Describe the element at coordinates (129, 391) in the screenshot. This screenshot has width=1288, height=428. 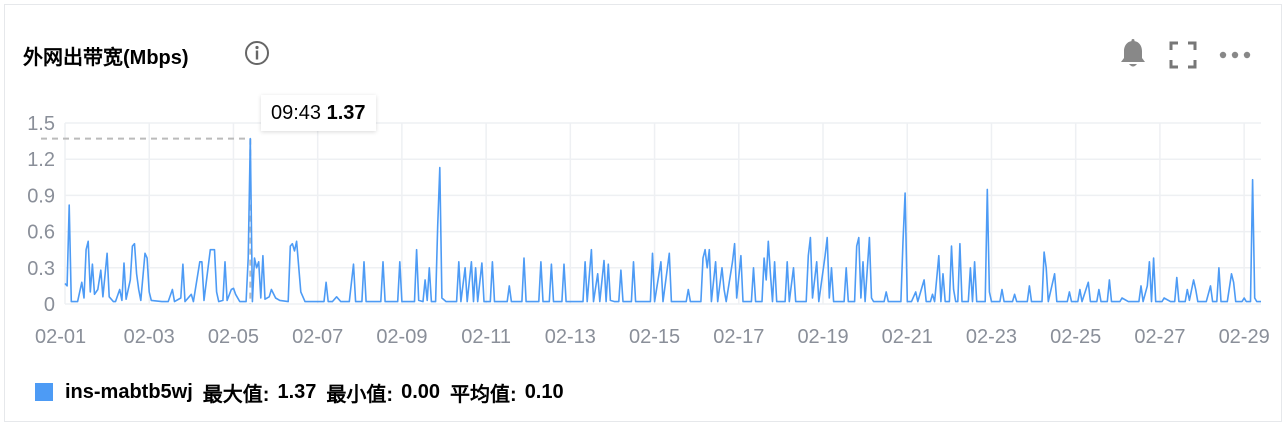
I see `legend-series-name: ins-mabtb5wj` at that location.